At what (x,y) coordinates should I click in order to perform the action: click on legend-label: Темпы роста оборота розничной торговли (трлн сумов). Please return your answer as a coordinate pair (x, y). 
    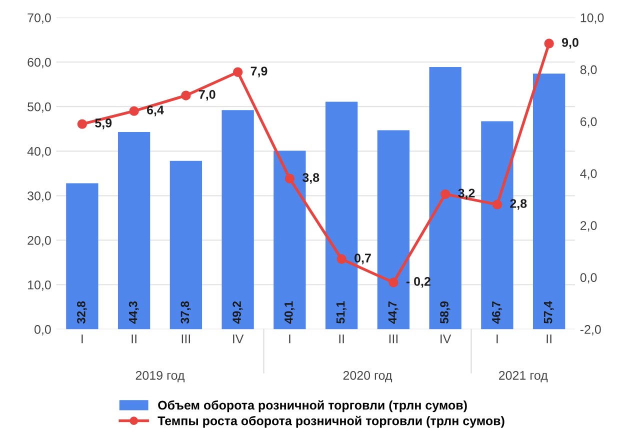
    Looking at the image, I should click on (331, 422).